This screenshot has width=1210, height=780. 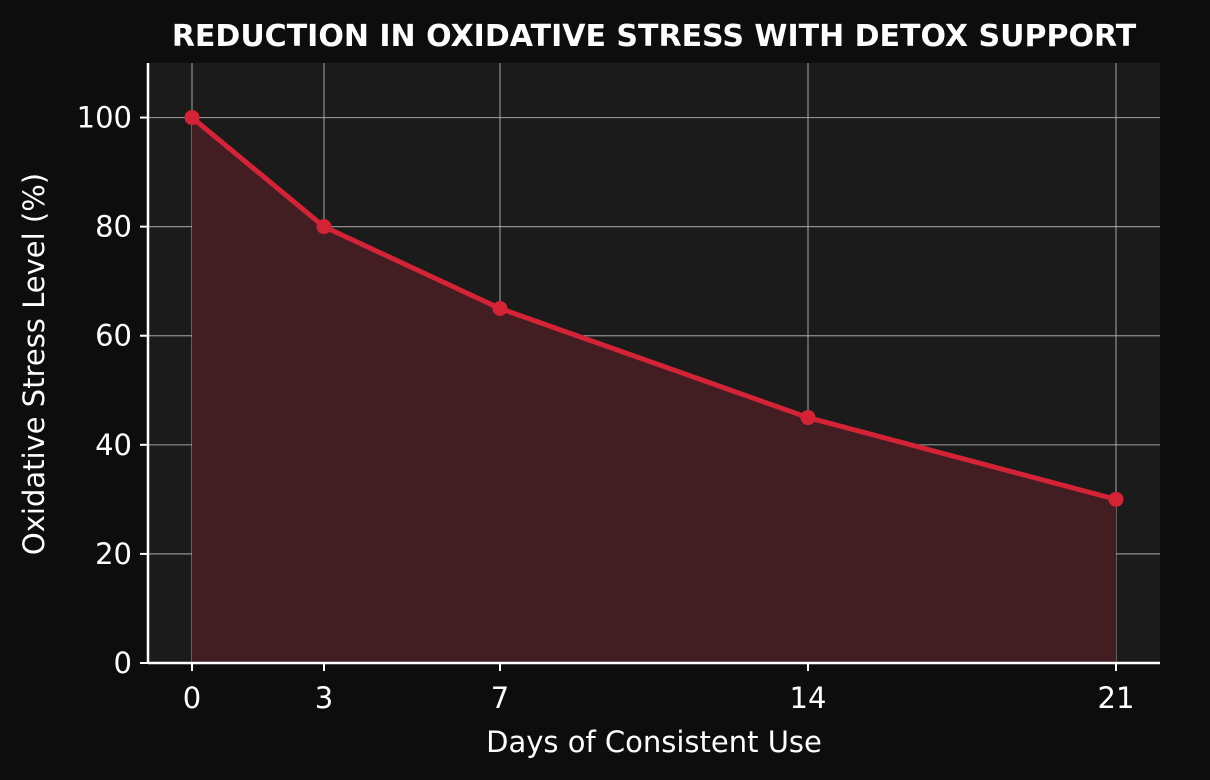 I want to click on x-tick-label: 14, so click(x=808, y=698).